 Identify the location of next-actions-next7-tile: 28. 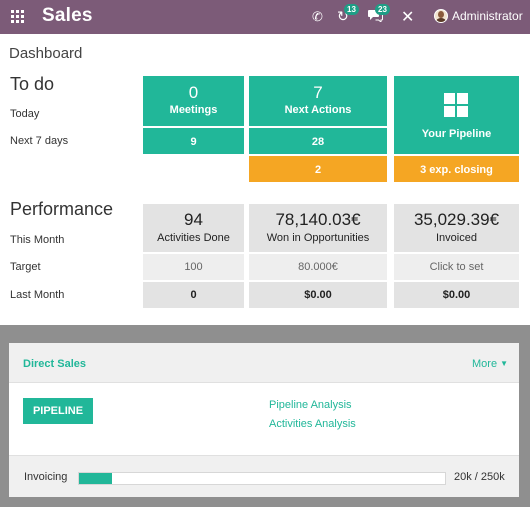
(318, 141).